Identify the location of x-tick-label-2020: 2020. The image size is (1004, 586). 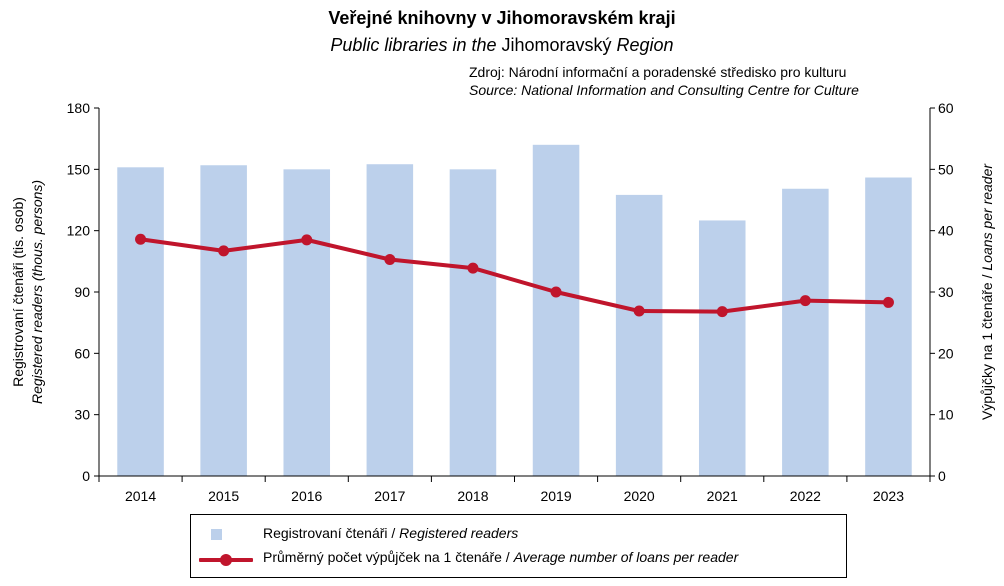
(639, 496).